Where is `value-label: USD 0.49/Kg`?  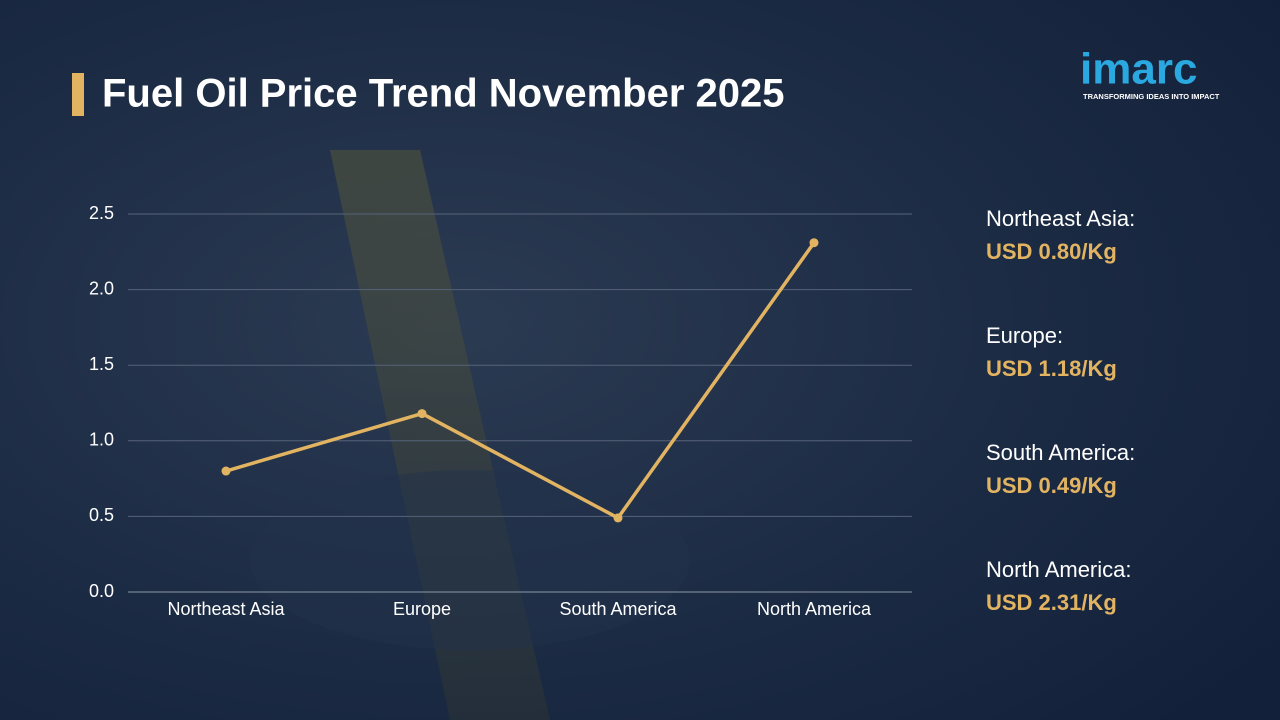 value-label: USD 0.49/Kg is located at coordinates (1051, 485).